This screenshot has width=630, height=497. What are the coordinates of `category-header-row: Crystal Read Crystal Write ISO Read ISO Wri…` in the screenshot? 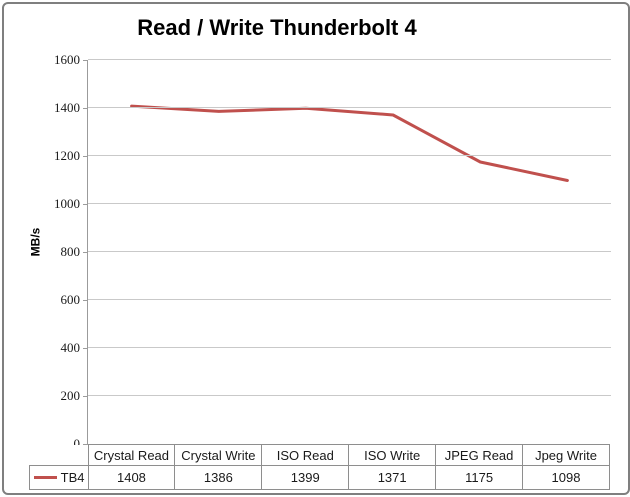 It's located at (319, 455).